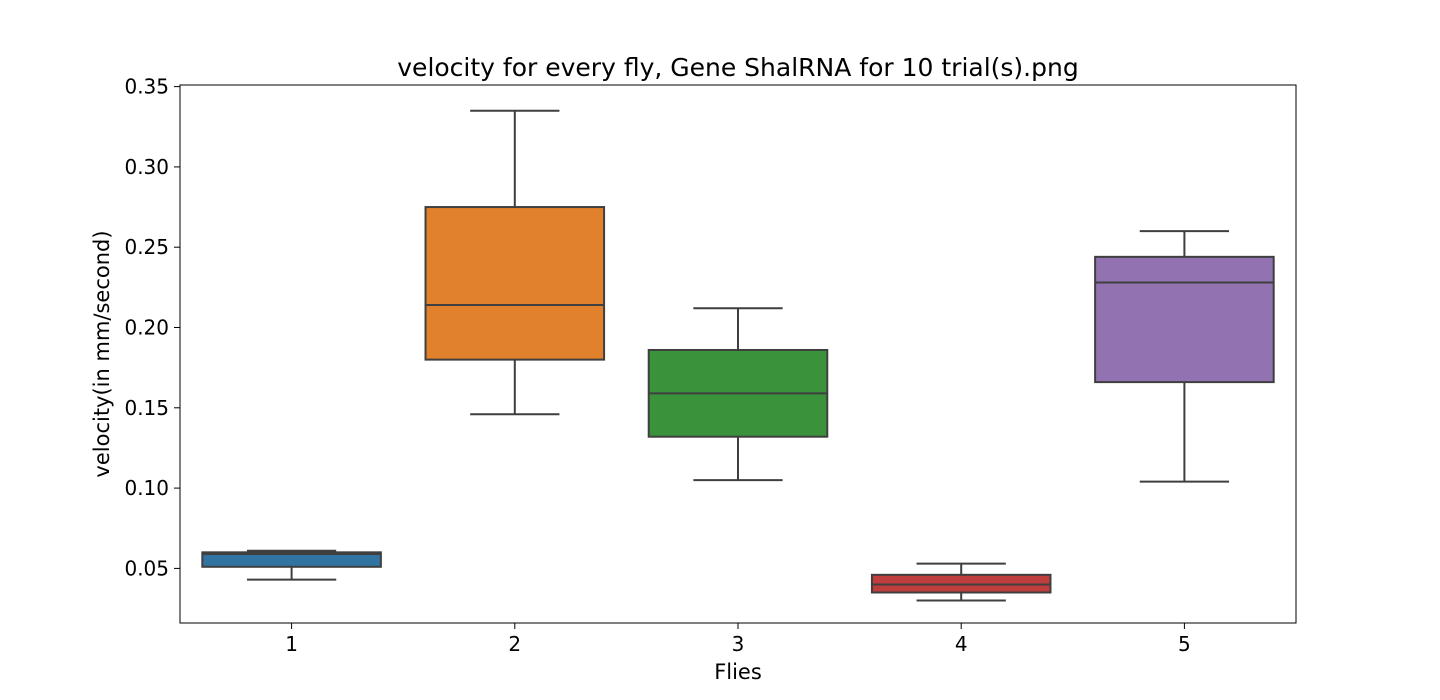 This screenshot has height=700, width=1440. Describe the element at coordinates (1184, 644) in the screenshot. I see `x-tick-label: 5` at that location.